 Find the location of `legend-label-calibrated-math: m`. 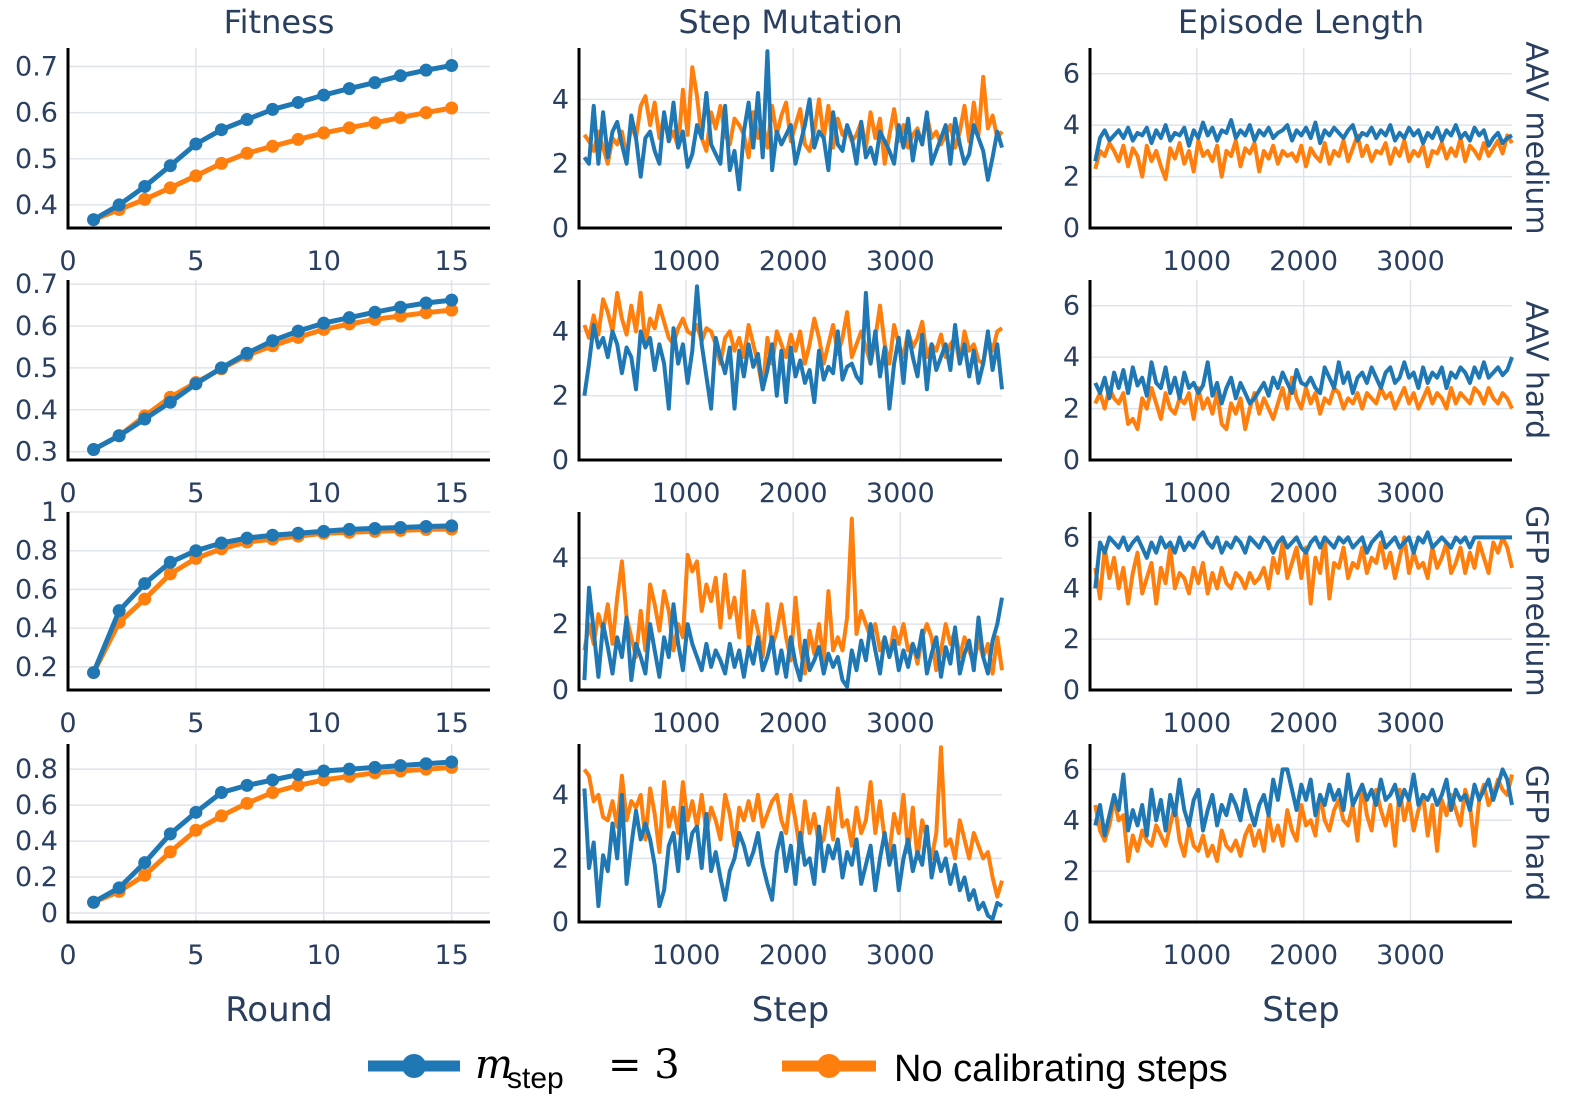

legend-label-calibrated-math: m is located at coordinates (494, 1065).